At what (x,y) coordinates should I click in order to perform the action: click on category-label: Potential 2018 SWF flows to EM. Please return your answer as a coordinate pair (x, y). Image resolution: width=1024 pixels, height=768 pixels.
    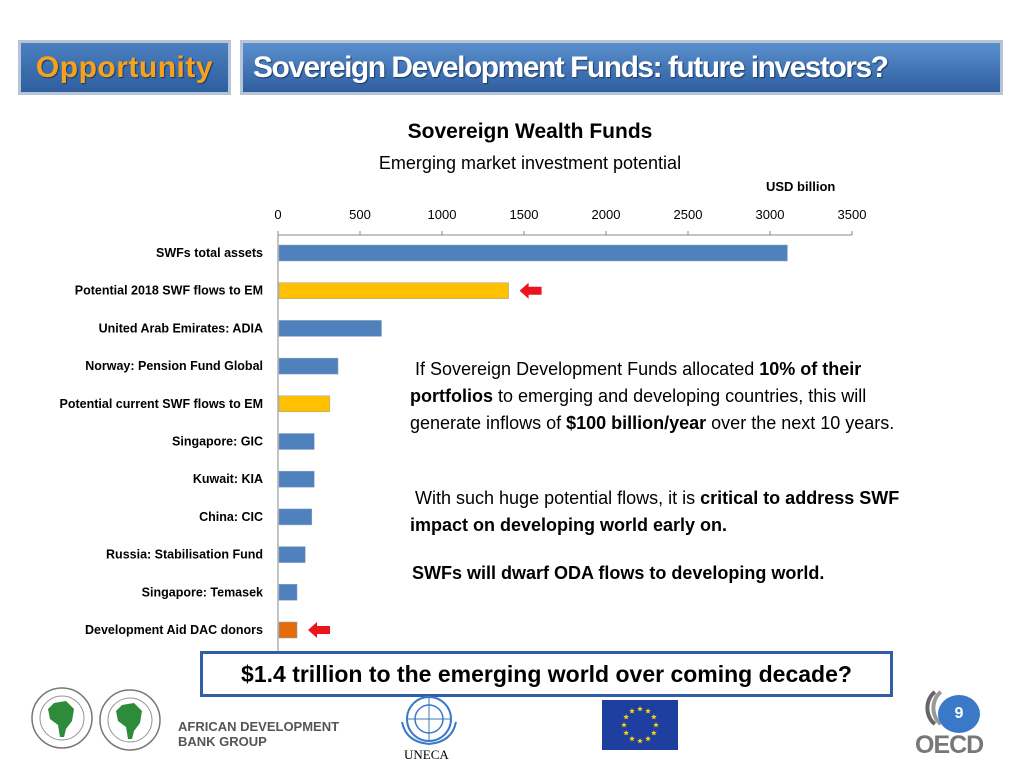
    Looking at the image, I should click on (169, 291).